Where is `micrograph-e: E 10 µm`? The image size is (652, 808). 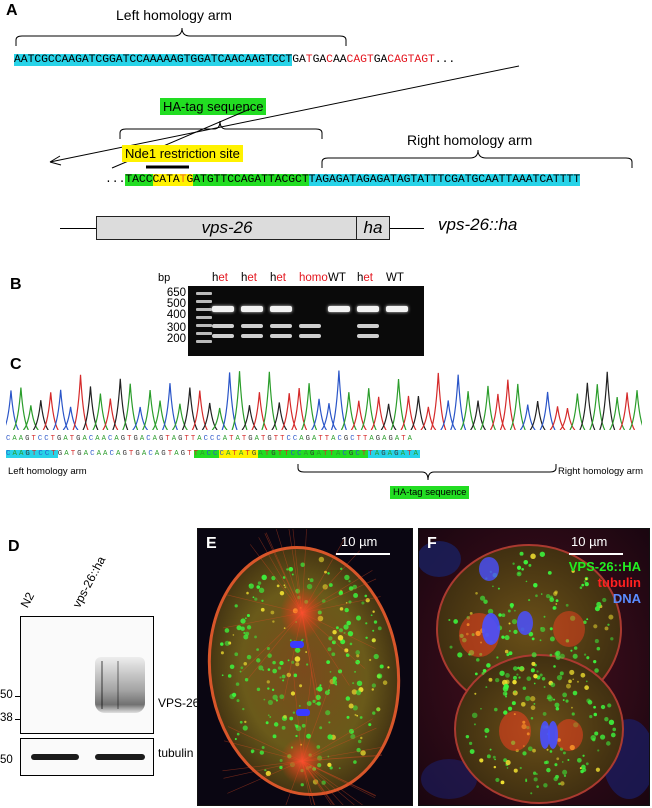
micrograph-e: E 10 µm is located at coordinates (305, 667).